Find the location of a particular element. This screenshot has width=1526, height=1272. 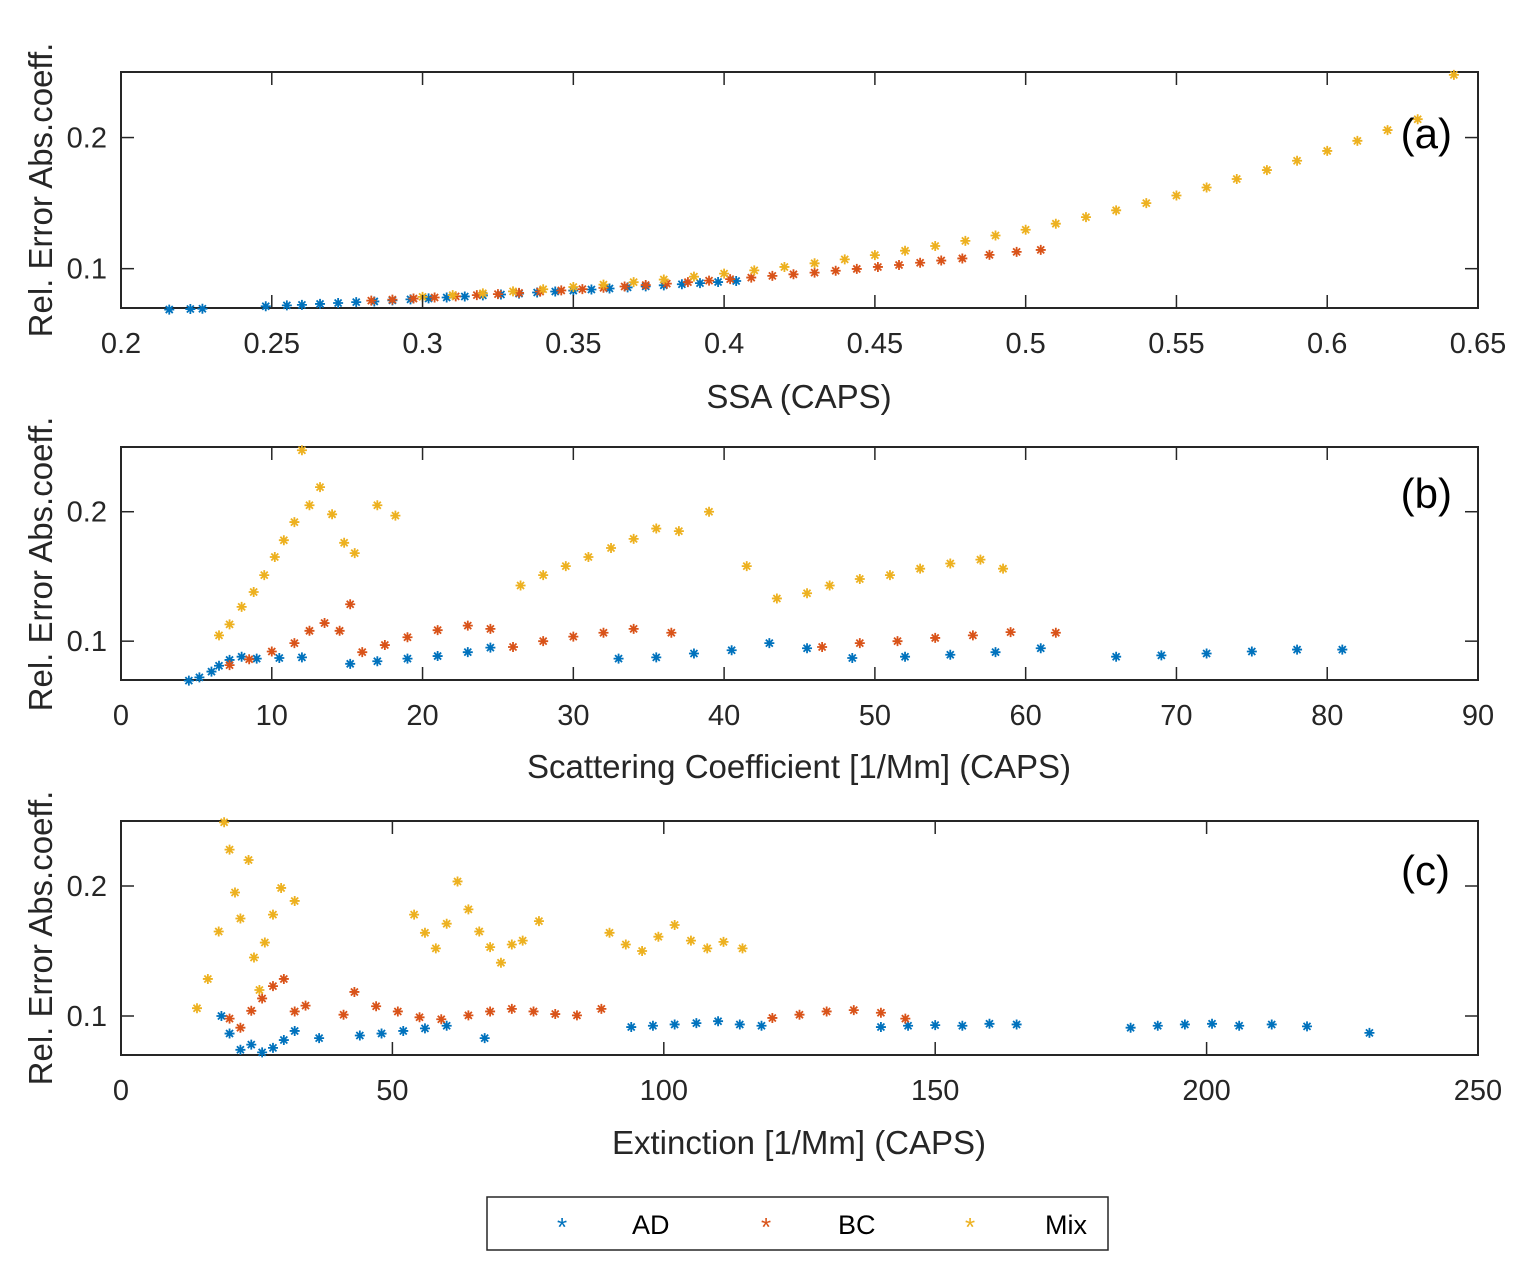

x-tick-label: 0.55 is located at coordinates (1176, 344).